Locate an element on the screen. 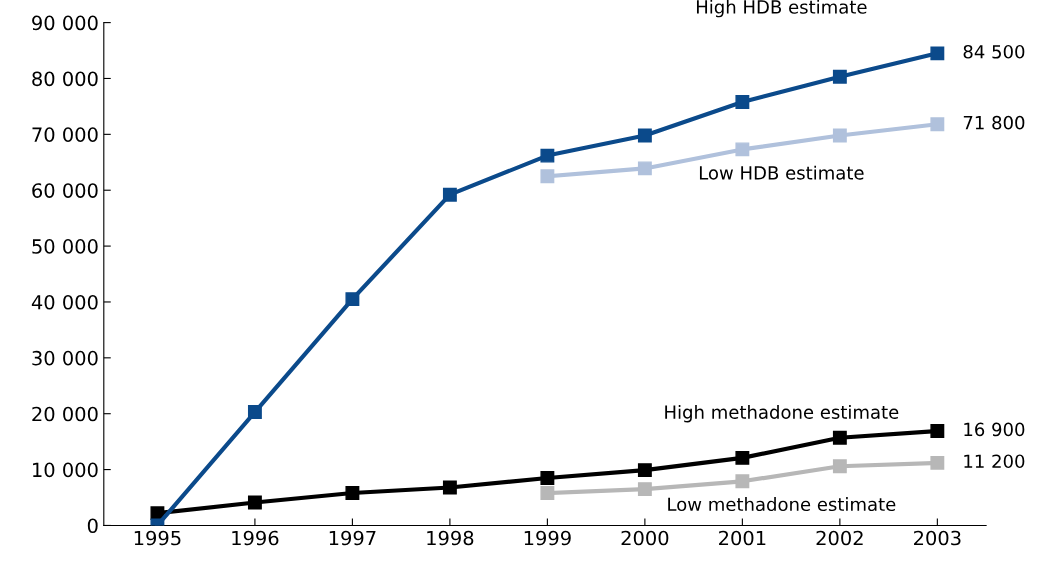  data-label: 11 200 is located at coordinates (994, 461).